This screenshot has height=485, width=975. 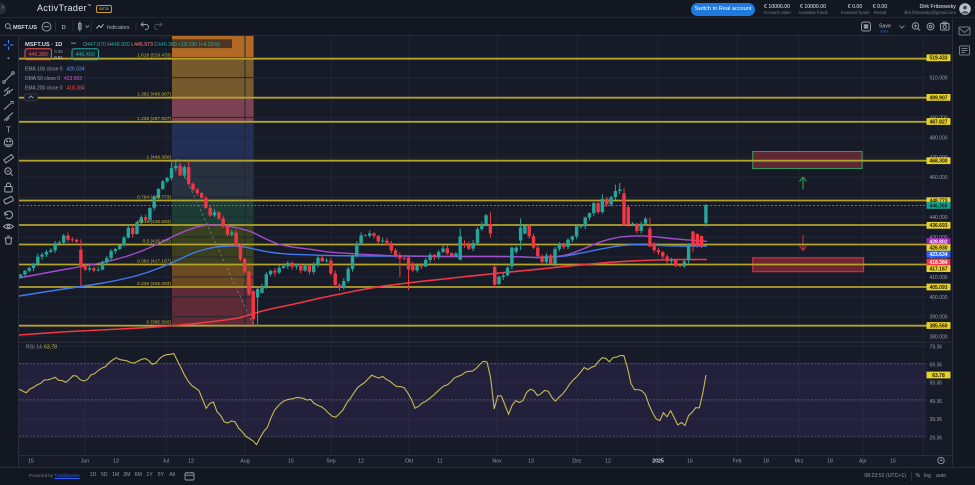 I want to click on svg-text: 426.034, so click(x=76, y=70).